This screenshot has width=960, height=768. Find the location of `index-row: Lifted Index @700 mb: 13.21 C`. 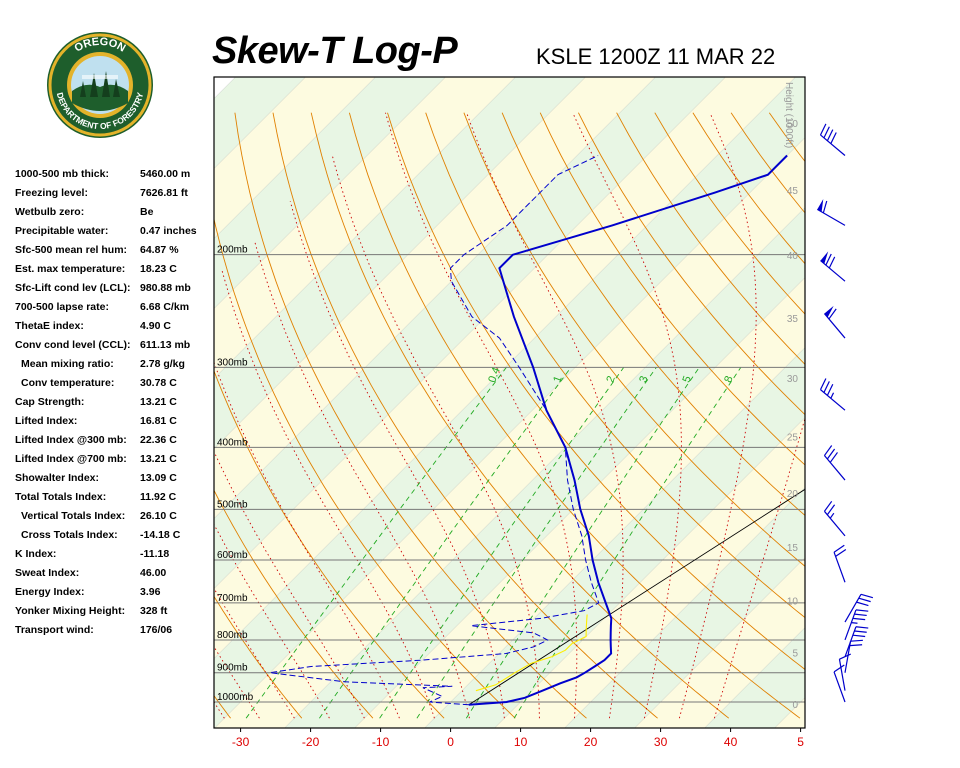

index-row: Lifted Index @700 mb: 13.21 C is located at coordinates (115, 462).